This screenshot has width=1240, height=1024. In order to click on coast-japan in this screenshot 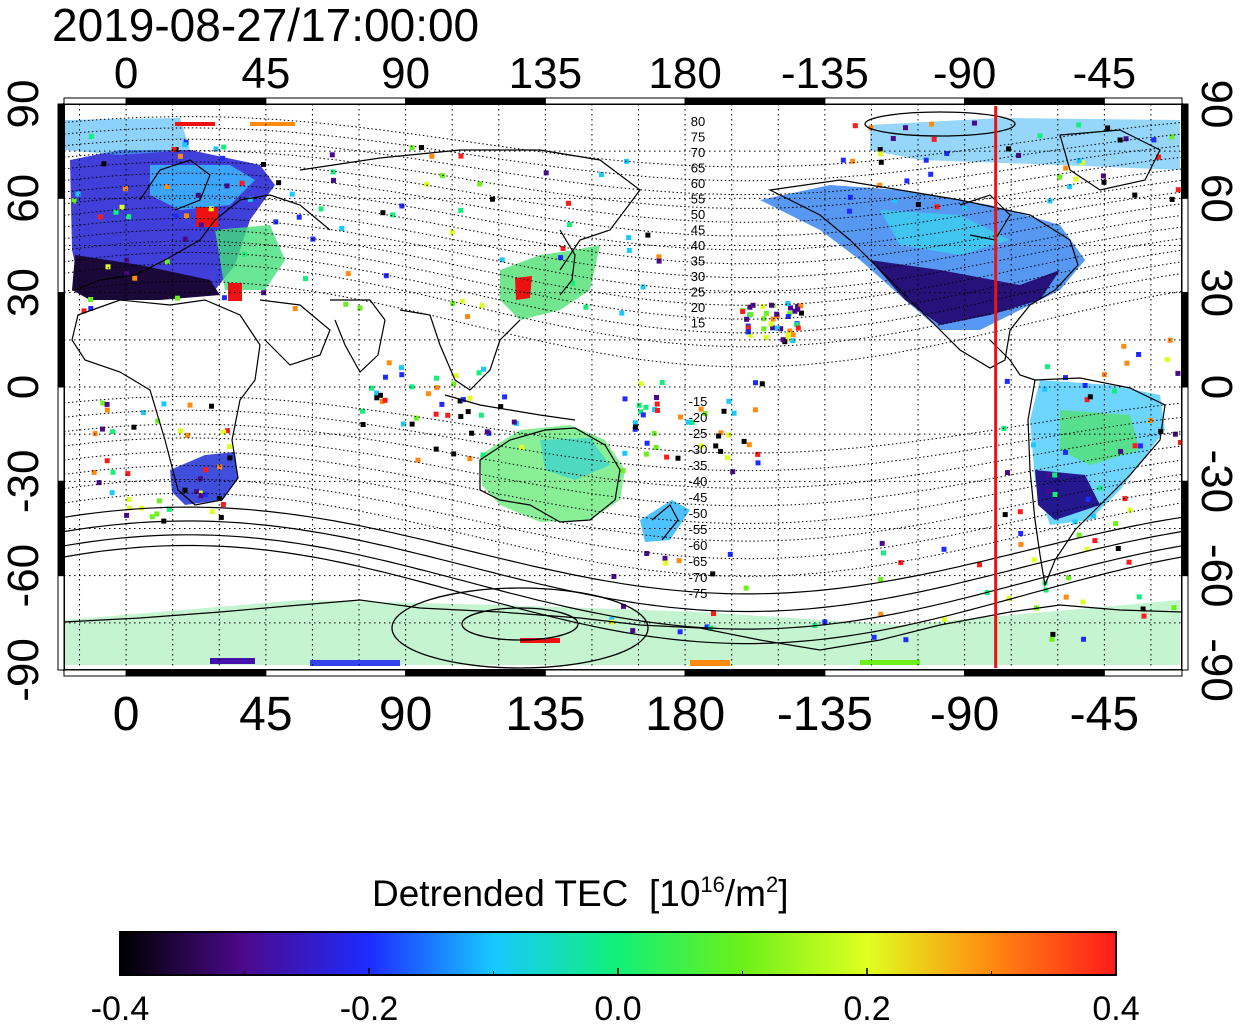, I will do `click(567, 262)`.